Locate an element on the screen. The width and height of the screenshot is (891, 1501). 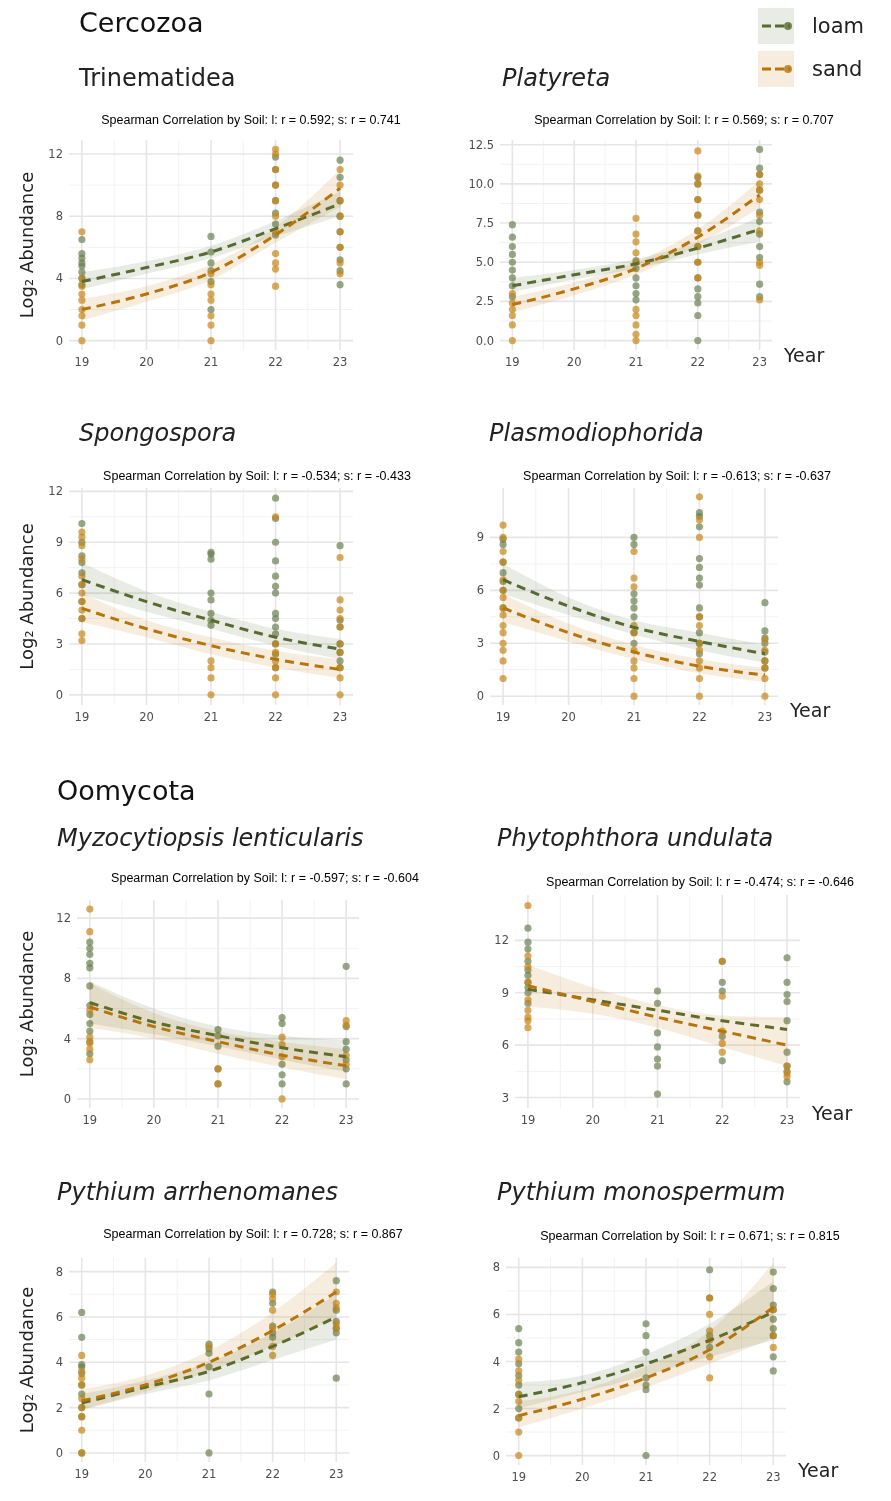
y-tick-label: 2.5 is located at coordinates (484, 301).